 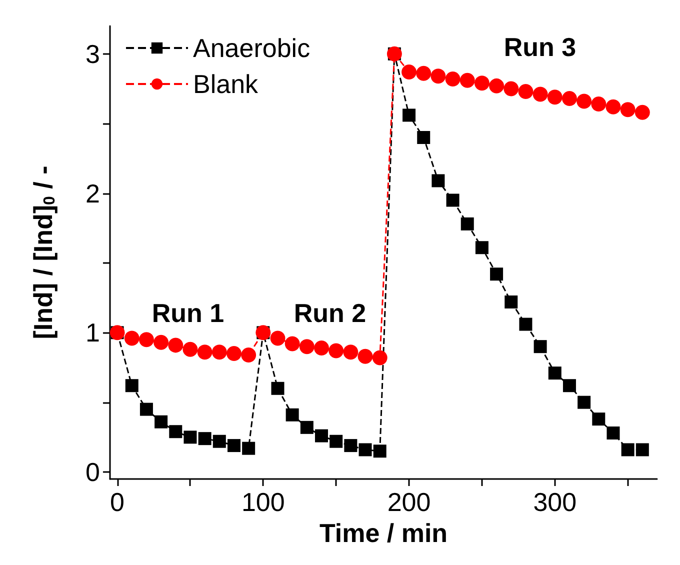 What do you see at coordinates (117, 502) in the screenshot?
I see `x-tick-label: 0` at bounding box center [117, 502].